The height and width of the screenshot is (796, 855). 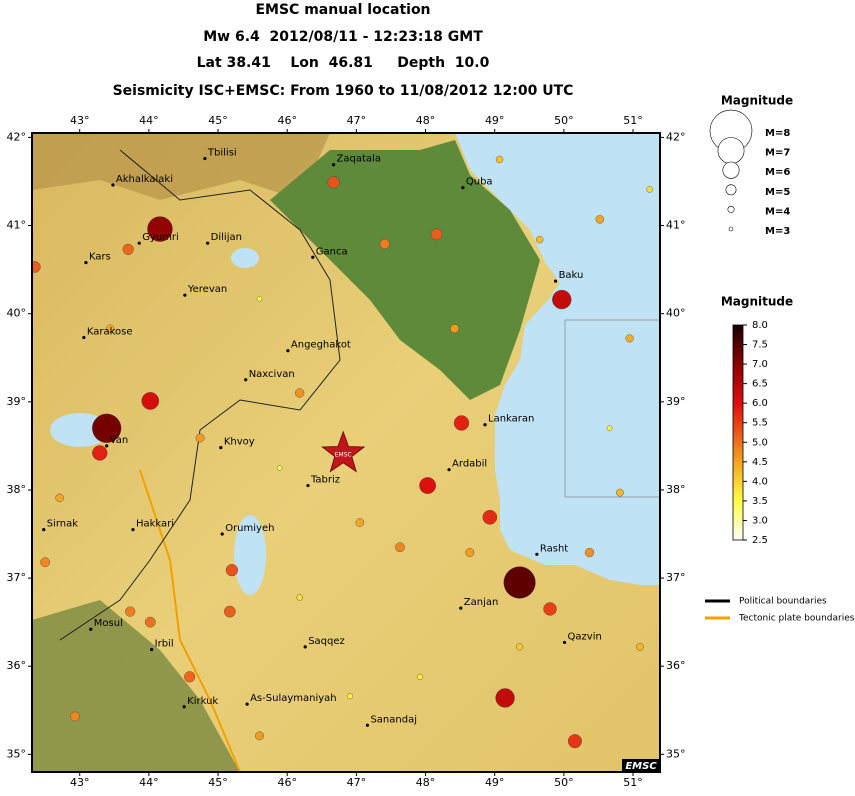 I want to click on size-legend-label: M=5, so click(x=777, y=192).